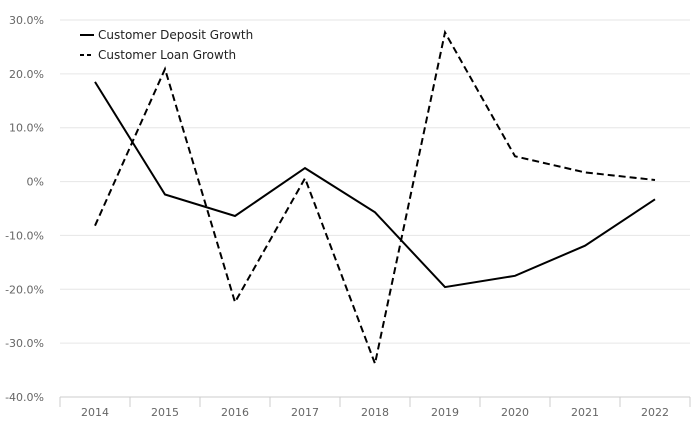 Image resolution: width=700 pixels, height=437 pixels. I want to click on x-tick-label: 2014, so click(95, 412).